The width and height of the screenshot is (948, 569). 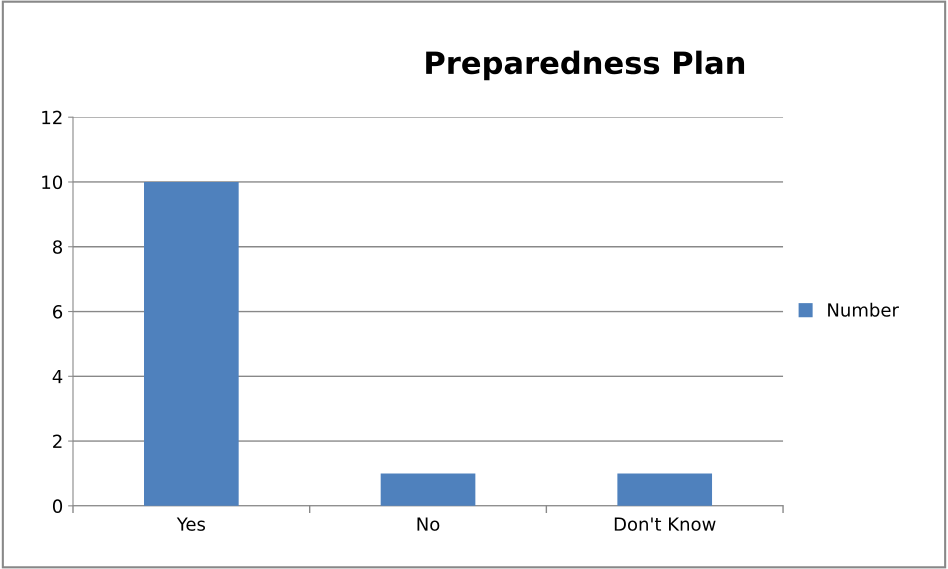 What do you see at coordinates (57, 377) in the screenshot?
I see `y-tick-label: 4` at bounding box center [57, 377].